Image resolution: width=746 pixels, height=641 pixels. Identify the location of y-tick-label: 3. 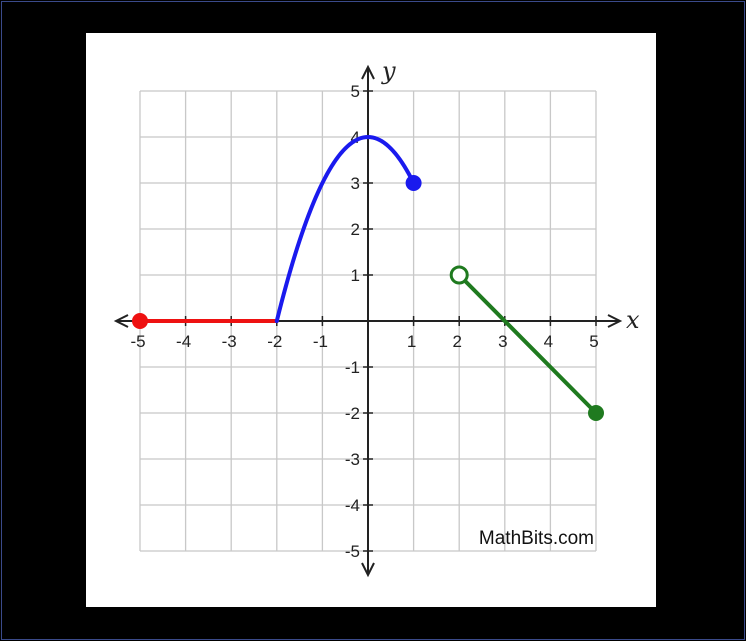
(355, 183).